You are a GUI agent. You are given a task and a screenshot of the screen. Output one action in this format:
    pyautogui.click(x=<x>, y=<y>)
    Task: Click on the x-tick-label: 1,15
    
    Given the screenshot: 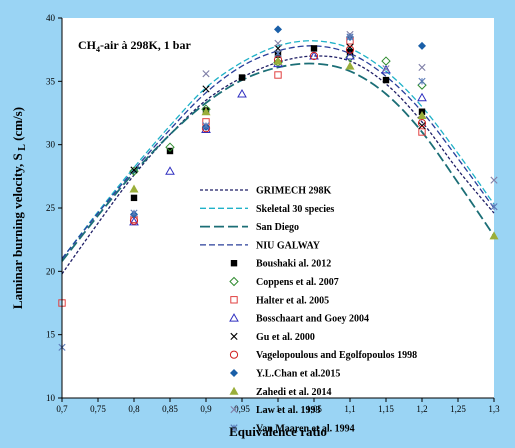 What is the action you would take?
    pyautogui.click(x=386, y=409)
    